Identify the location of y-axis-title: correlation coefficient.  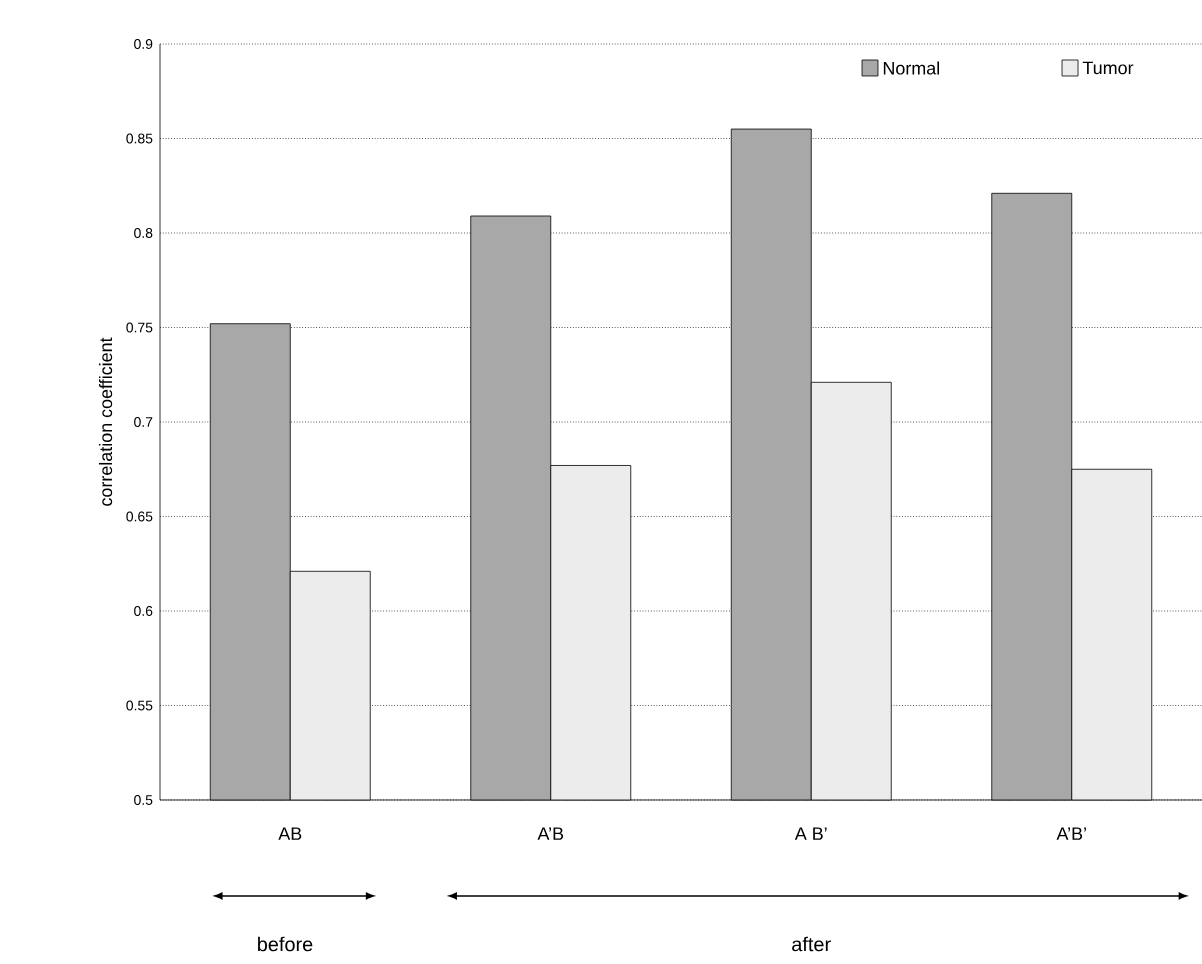
(105, 421).